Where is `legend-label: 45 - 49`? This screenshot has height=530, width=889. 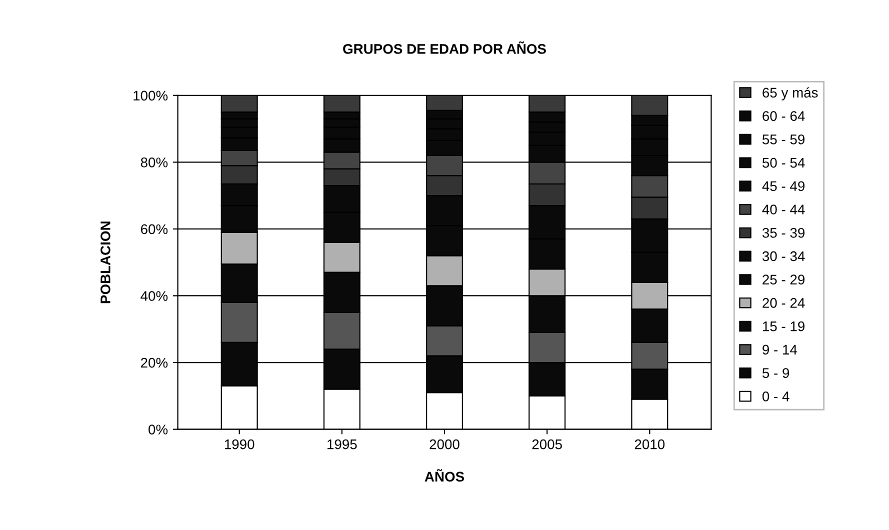
legend-label: 45 - 49 is located at coordinates (783, 186).